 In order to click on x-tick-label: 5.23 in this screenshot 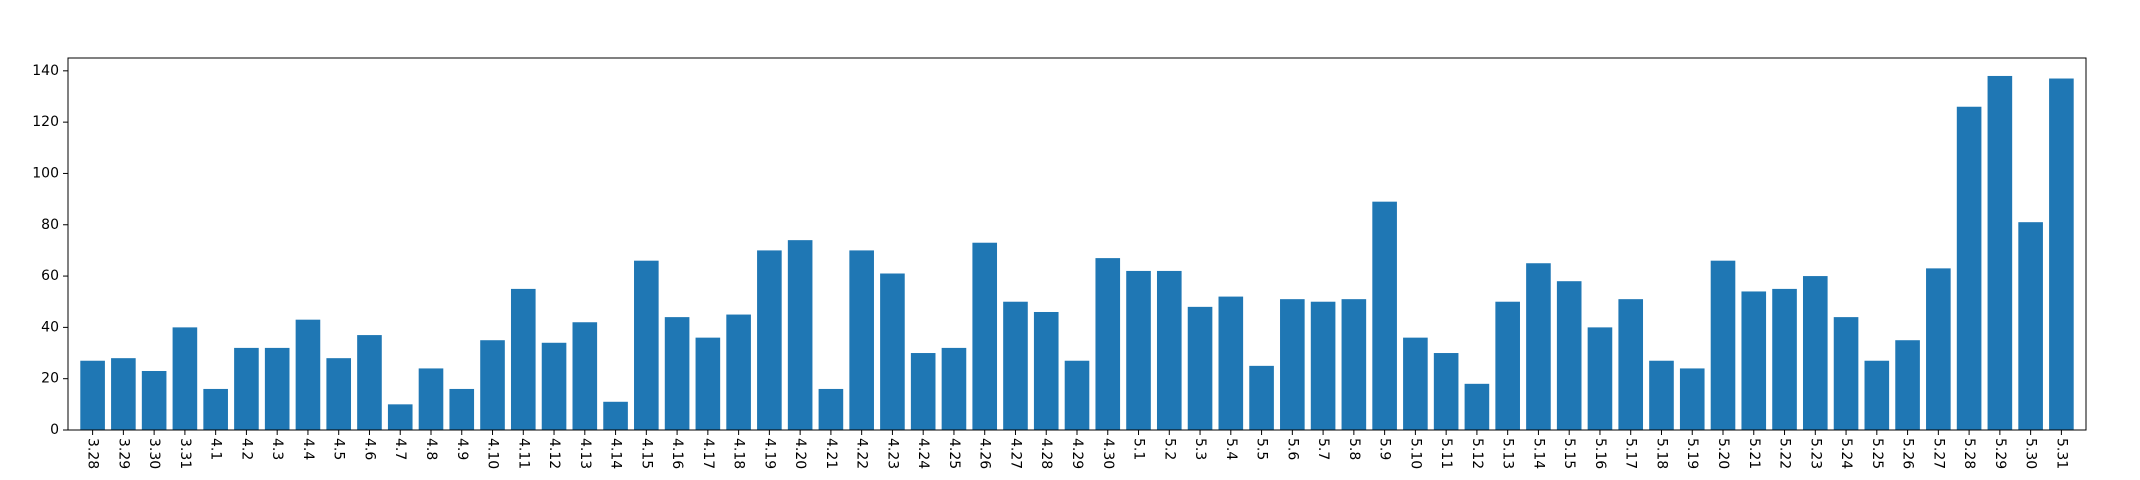, I will do `click(1815, 453)`.